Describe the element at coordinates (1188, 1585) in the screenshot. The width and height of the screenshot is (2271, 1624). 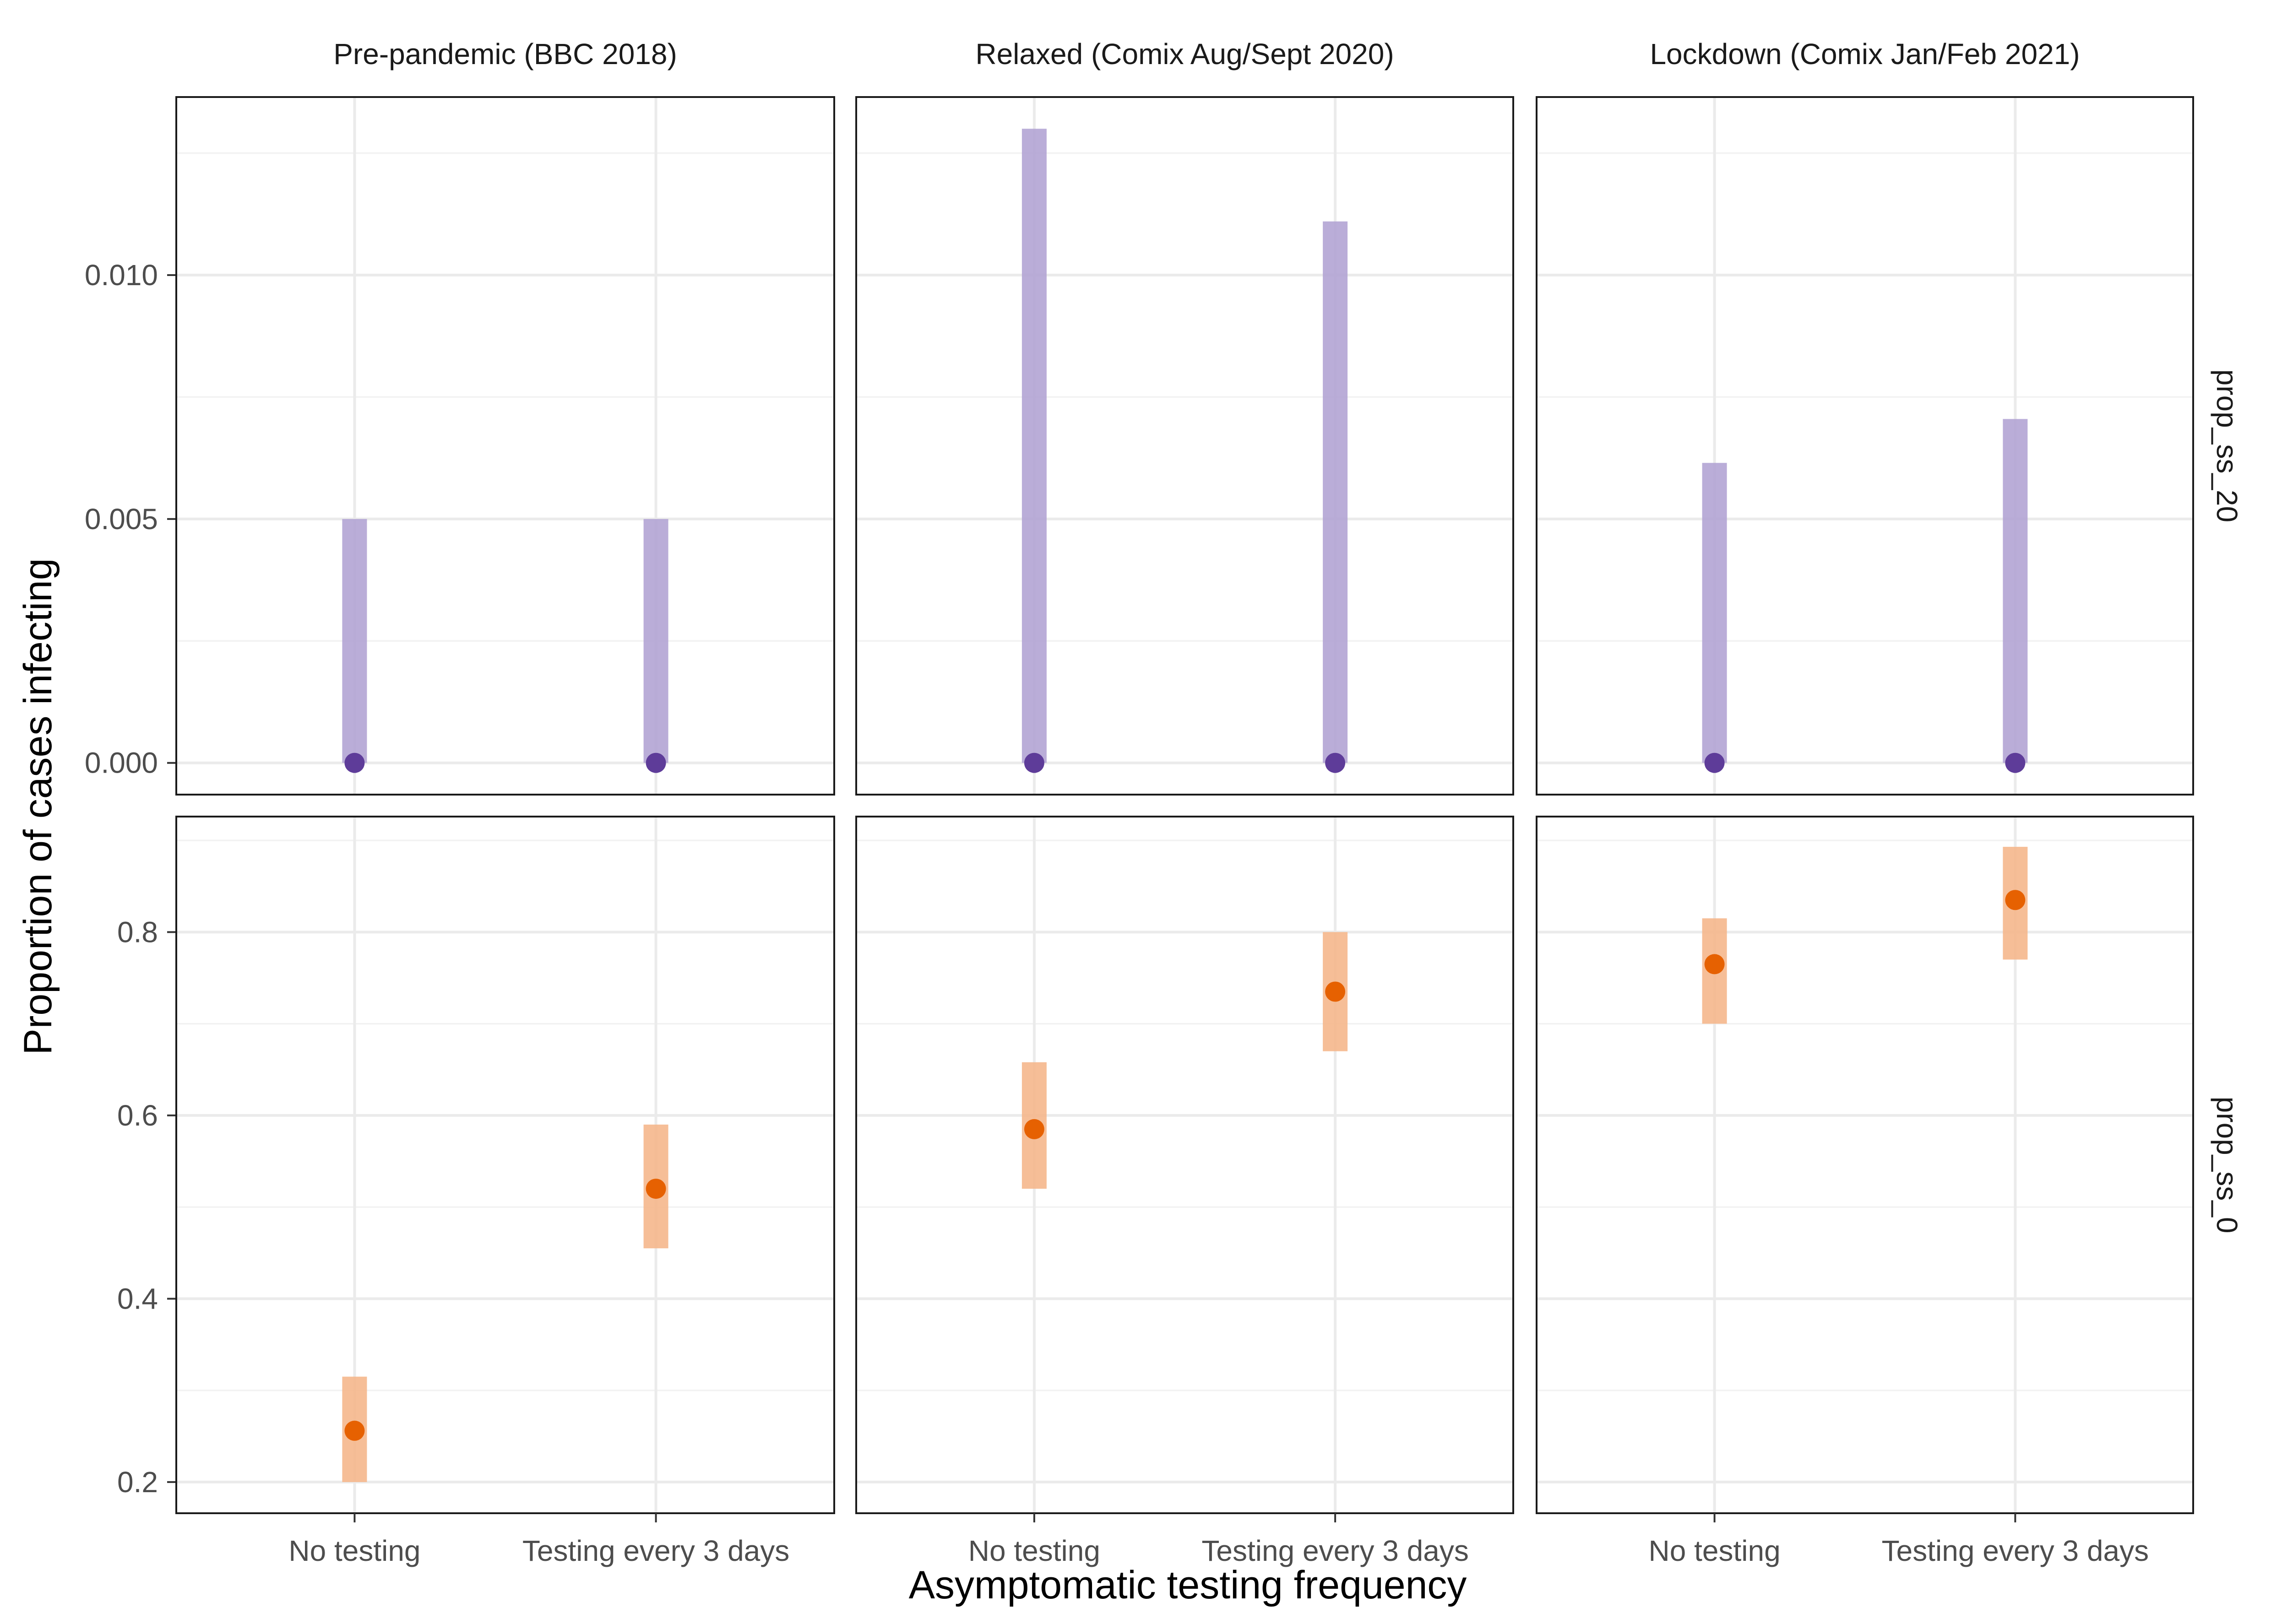
I see `x-axis-title: Asymptomatic testing frequency` at that location.